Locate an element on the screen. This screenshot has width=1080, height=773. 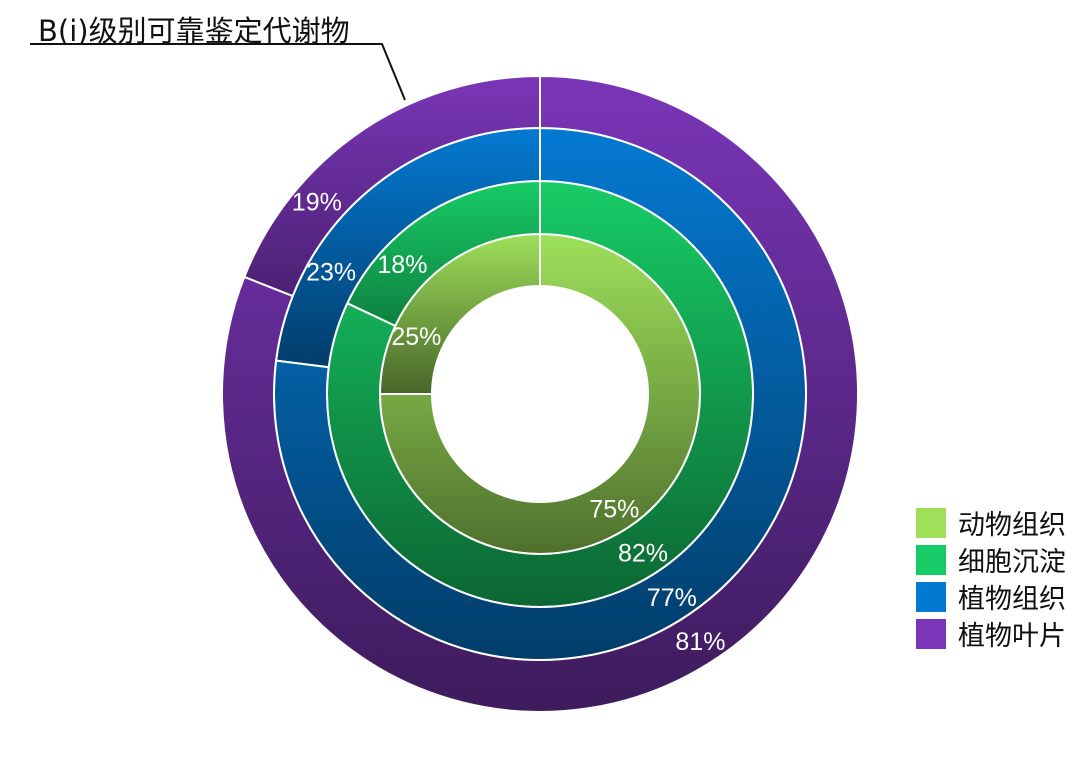
legend-item: 植物叶片 is located at coordinates (991, 633).